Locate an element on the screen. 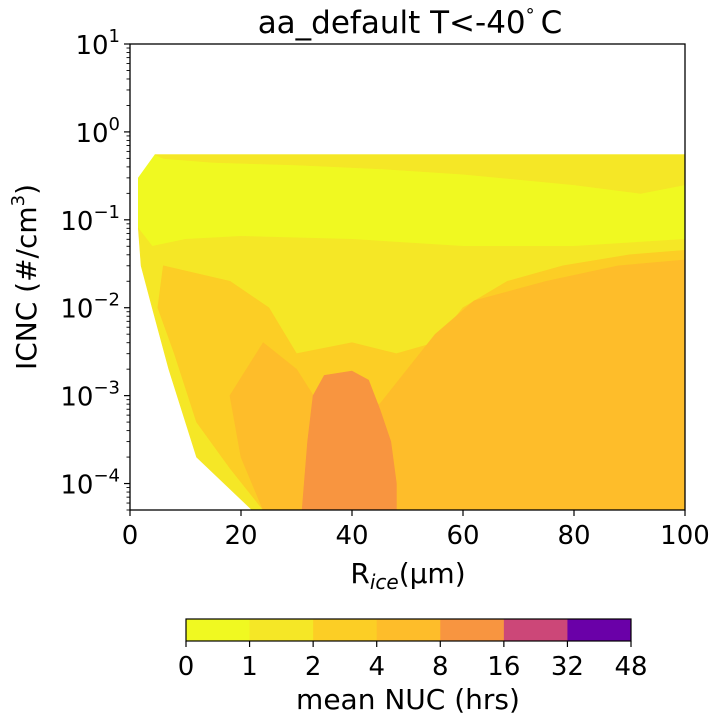  x-tick-label: 80 is located at coordinates (573, 536).